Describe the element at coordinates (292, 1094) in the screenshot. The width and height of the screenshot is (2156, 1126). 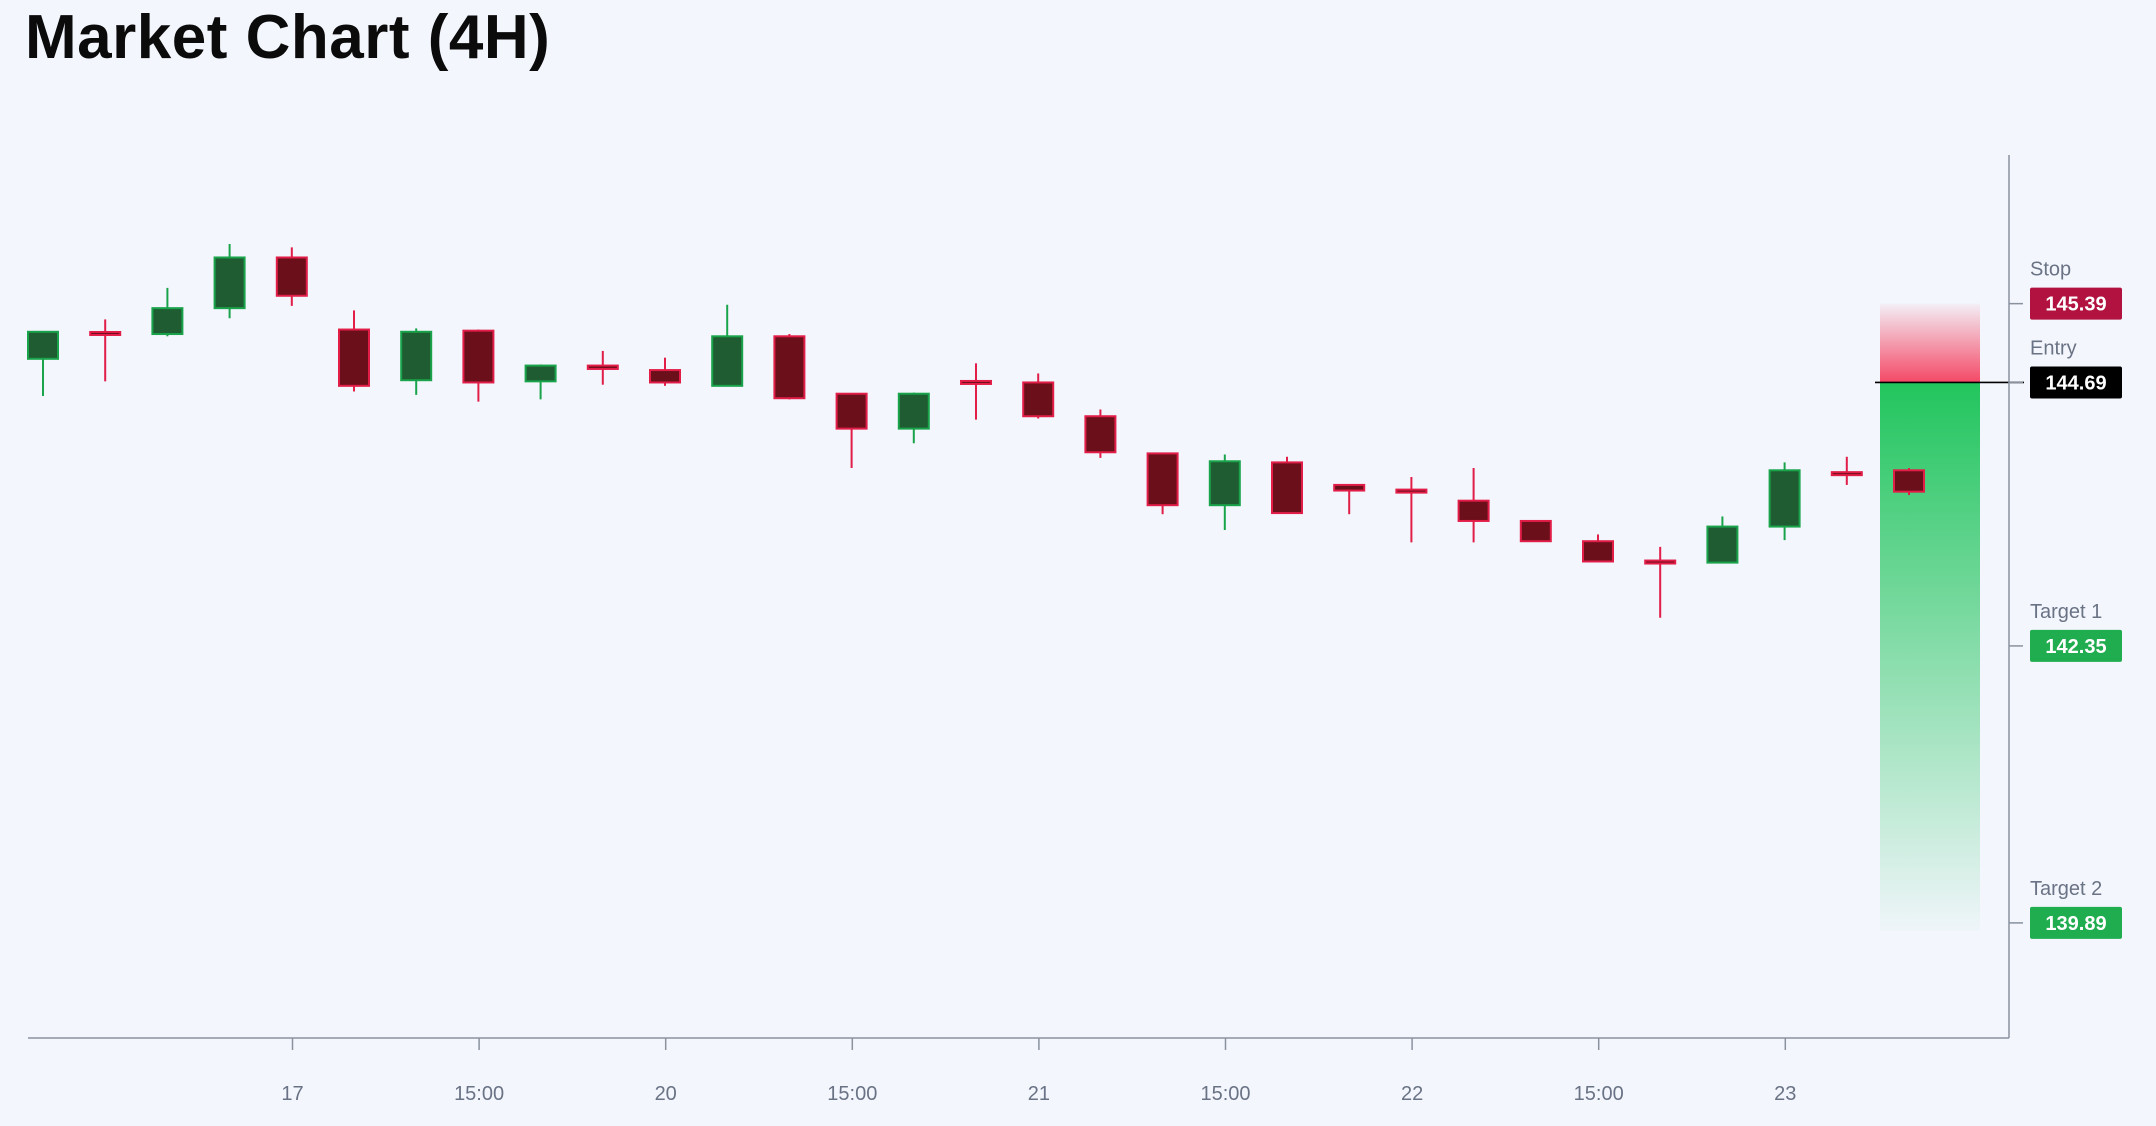
I see `x-tick-label: 17` at that location.